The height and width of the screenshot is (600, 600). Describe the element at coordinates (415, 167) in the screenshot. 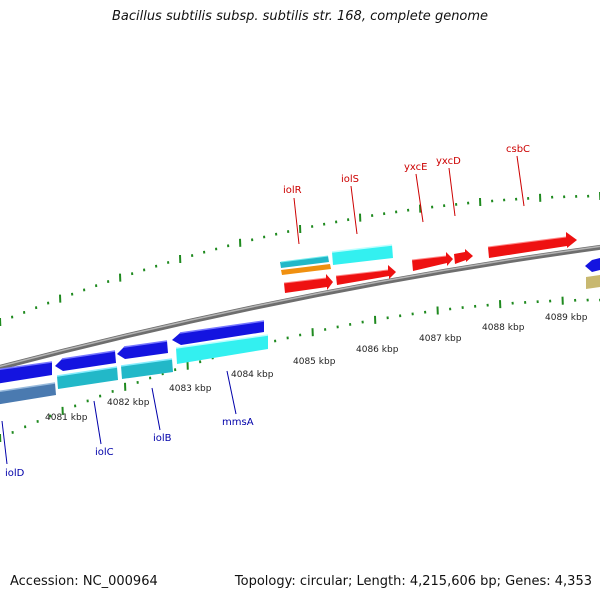

I see `gene-label-yxcE: yxcE` at that location.